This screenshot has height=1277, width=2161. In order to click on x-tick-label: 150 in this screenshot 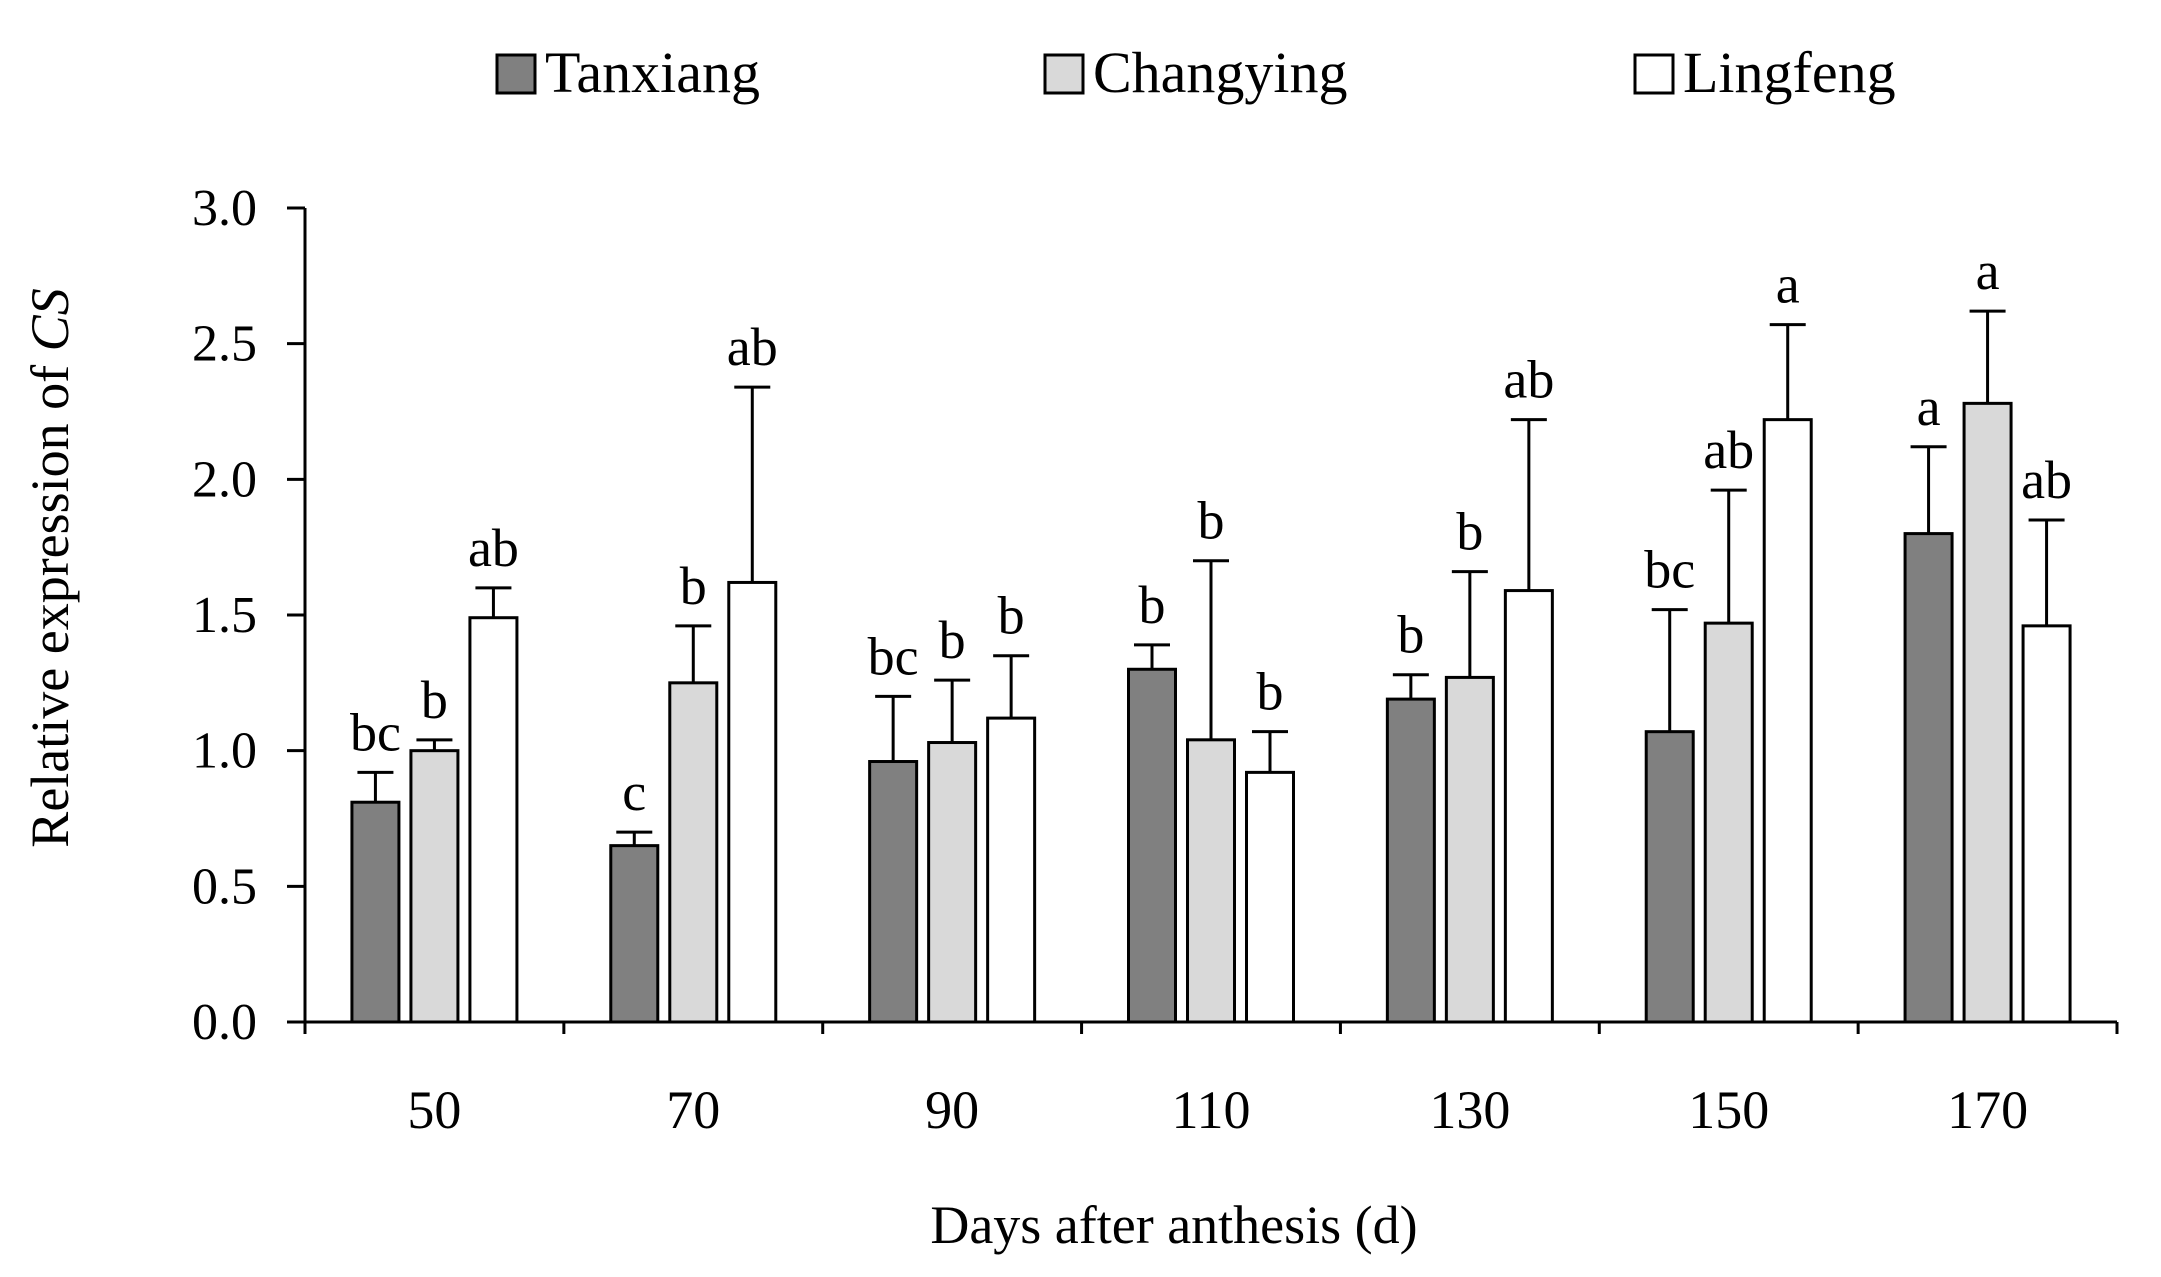, I will do `click(1728, 1110)`.